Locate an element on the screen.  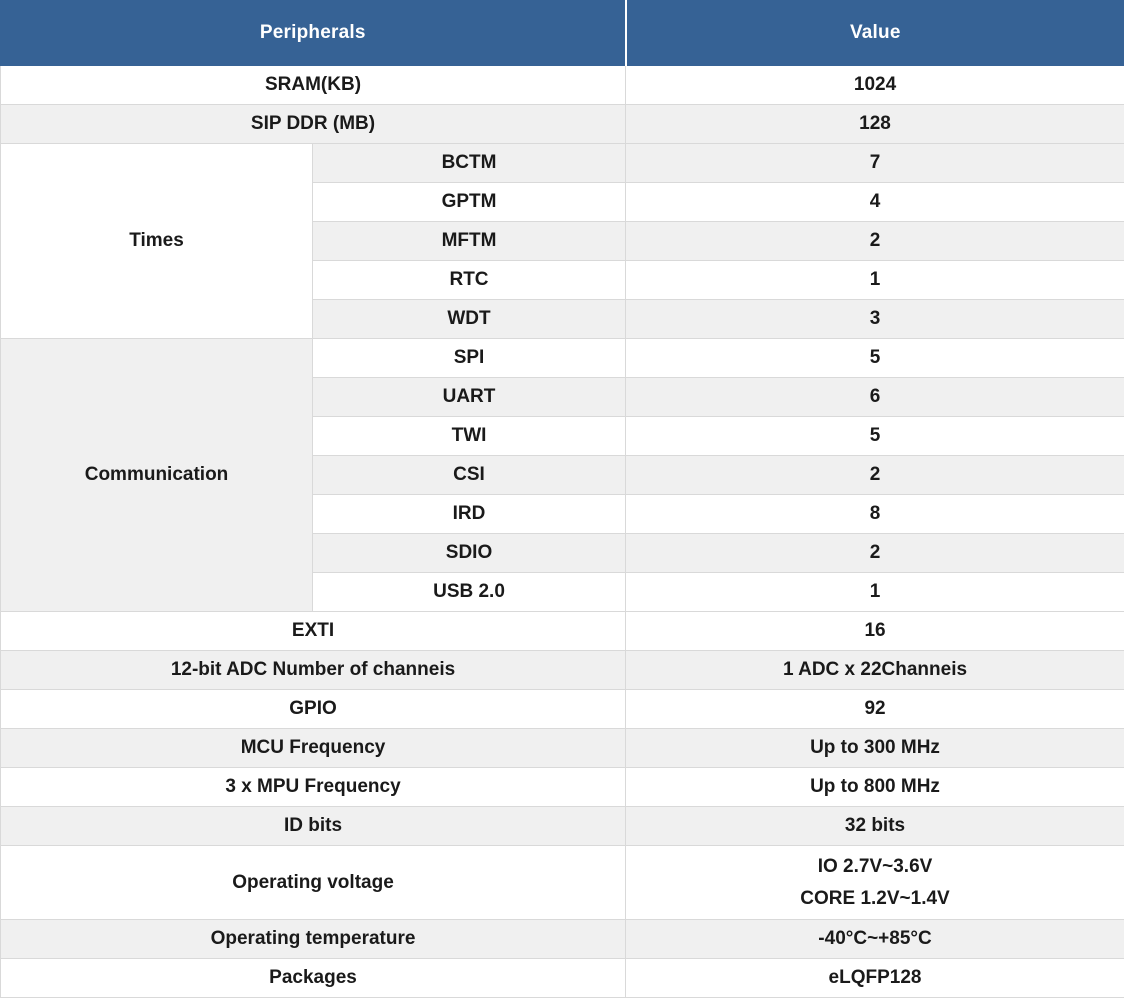
row-label: GPTM is located at coordinates (469, 202).